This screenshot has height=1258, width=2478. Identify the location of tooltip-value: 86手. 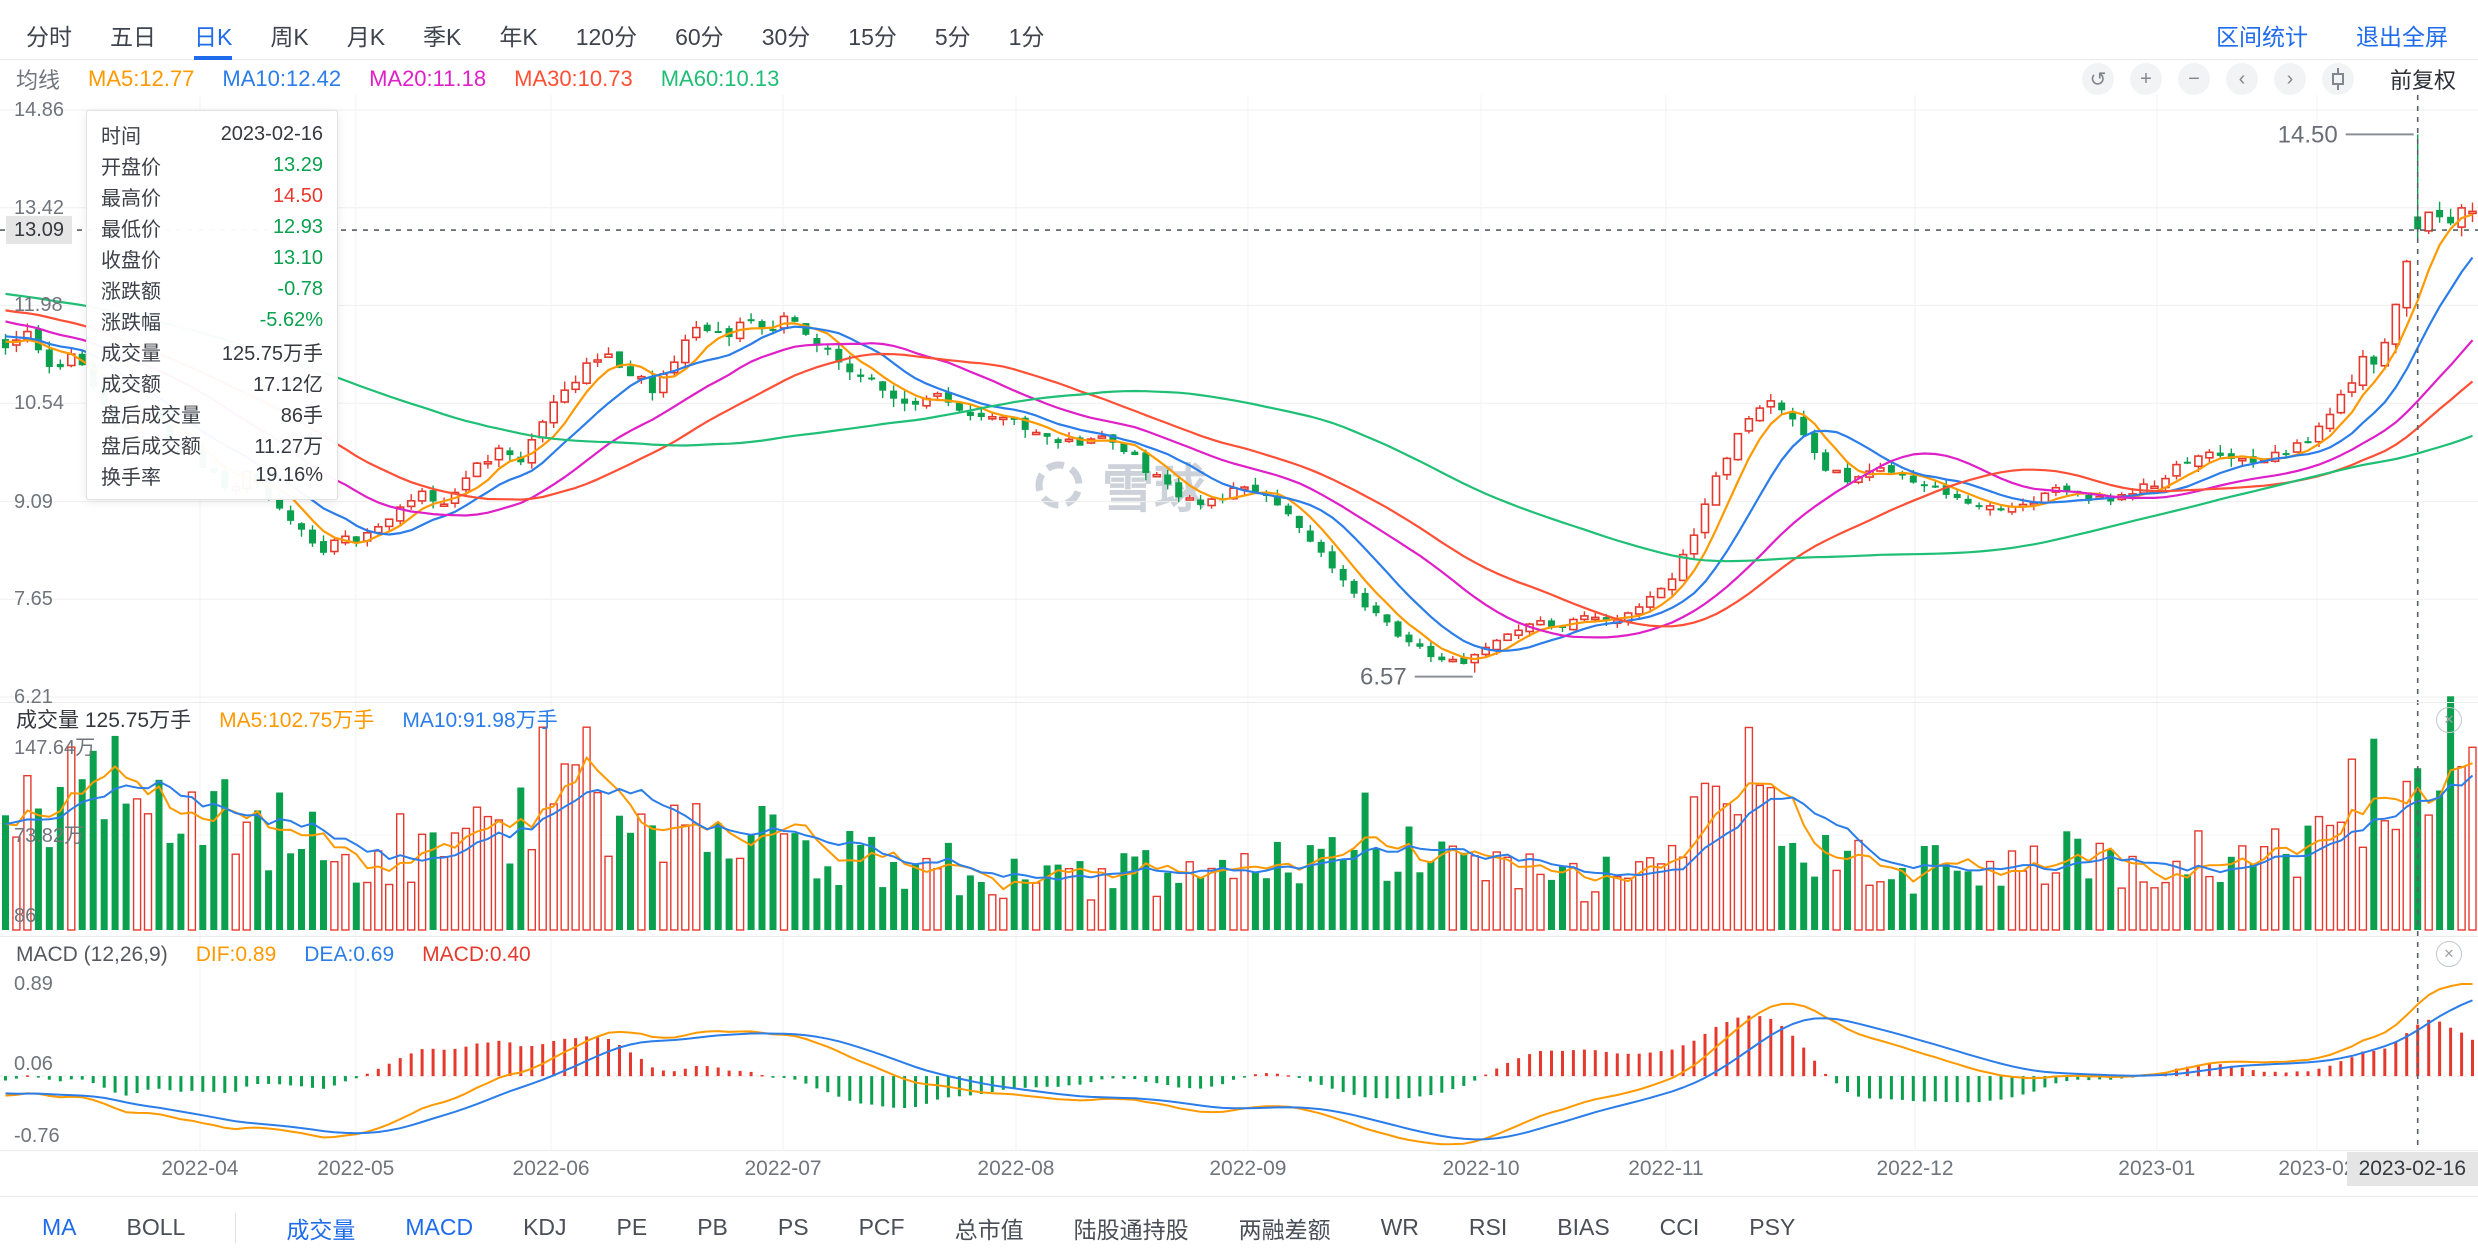
(301, 416).